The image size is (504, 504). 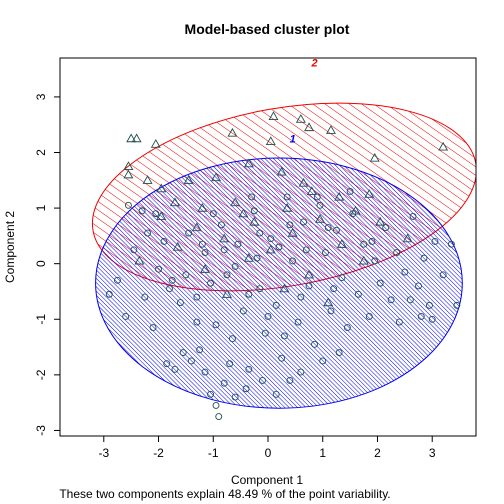 I want to click on y-axis-label: Component 2, so click(x=10, y=247).